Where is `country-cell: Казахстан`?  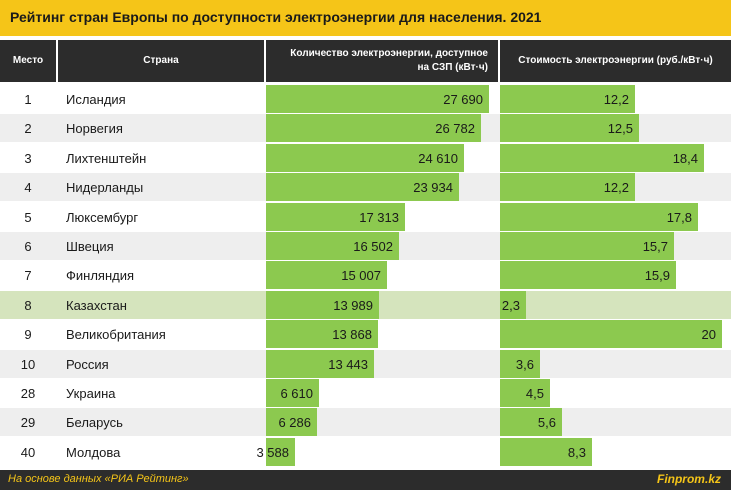 country-cell: Казахстан is located at coordinates (96, 305).